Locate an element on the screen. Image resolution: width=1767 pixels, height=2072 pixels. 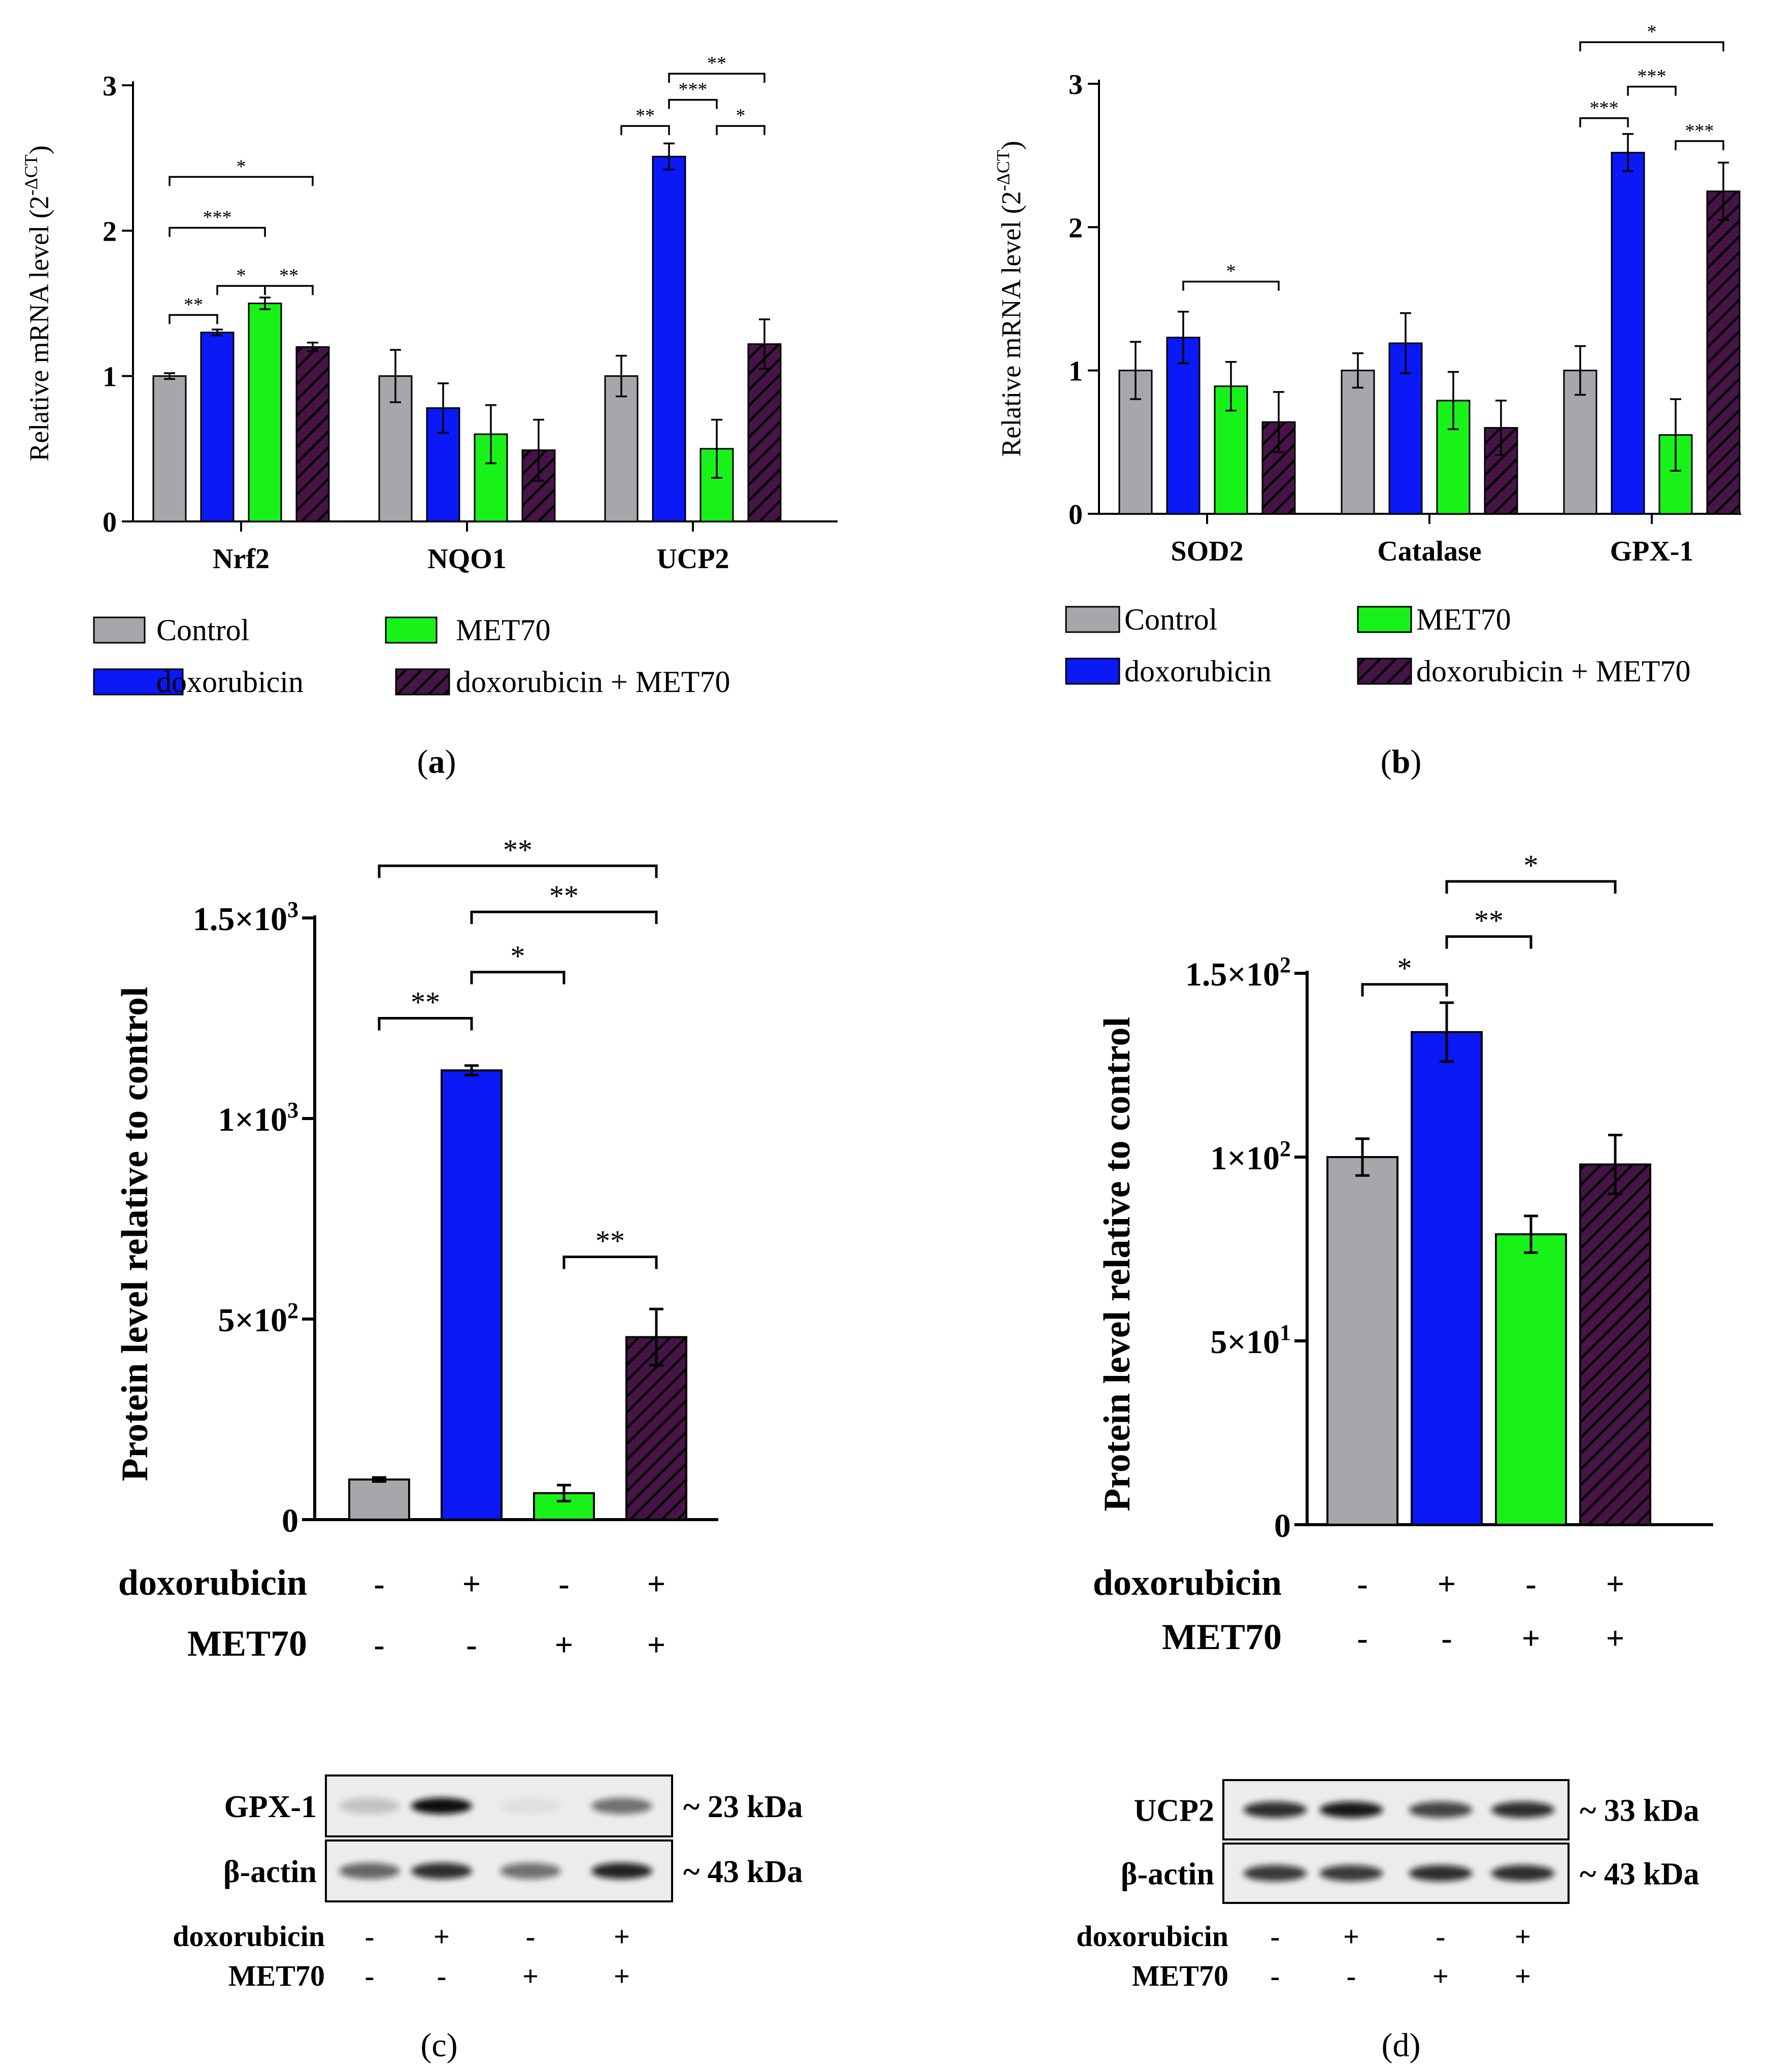
legend-swatch-control-b is located at coordinates (1092, 619).